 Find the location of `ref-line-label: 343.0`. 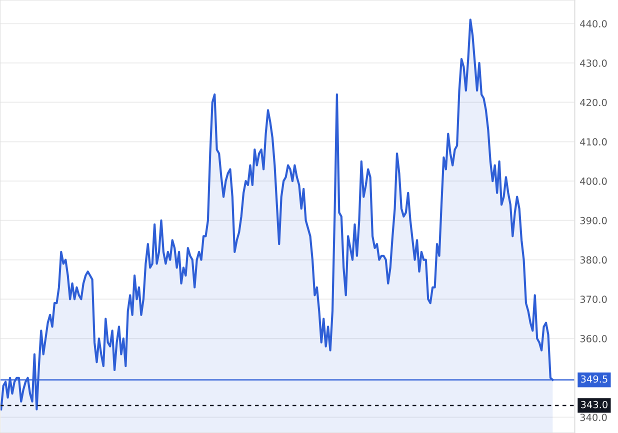

ref-line-label: 343.0 is located at coordinates (594, 404).